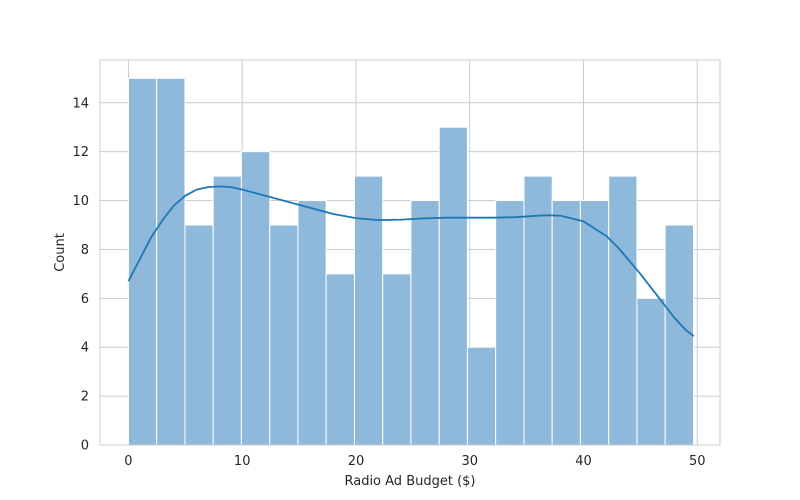 This screenshot has height=500, width=800. What do you see at coordinates (60, 252) in the screenshot?
I see `y-axis-label: Count` at bounding box center [60, 252].